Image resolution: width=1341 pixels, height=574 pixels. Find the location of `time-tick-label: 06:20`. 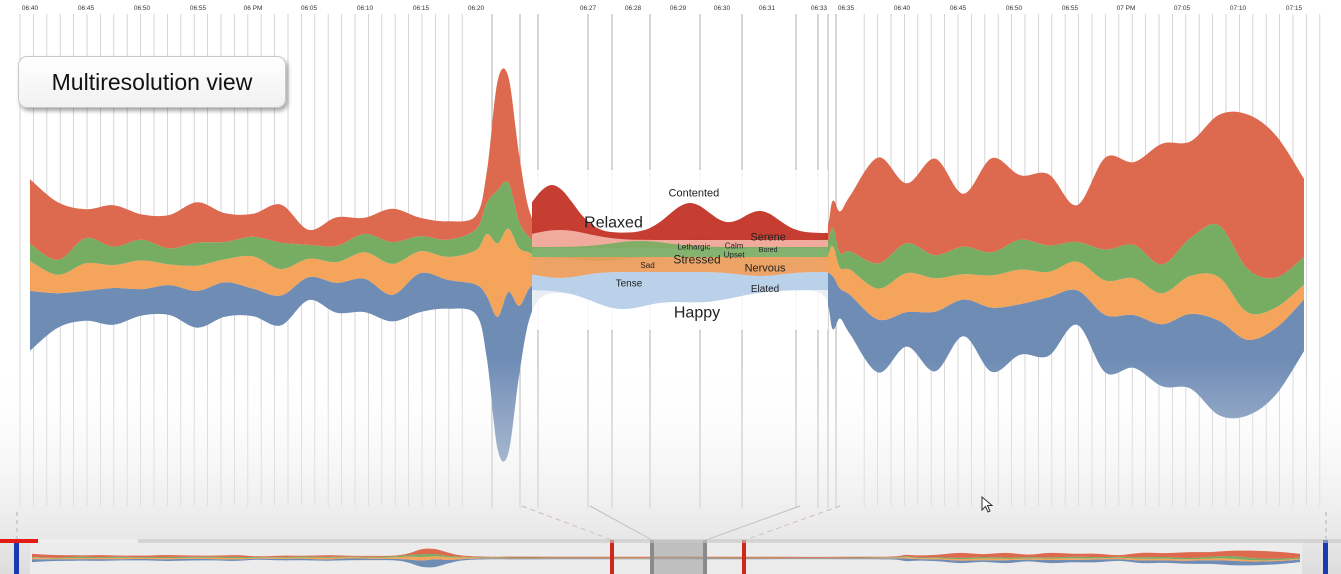

time-tick-label: 06:20 is located at coordinates (476, 8).